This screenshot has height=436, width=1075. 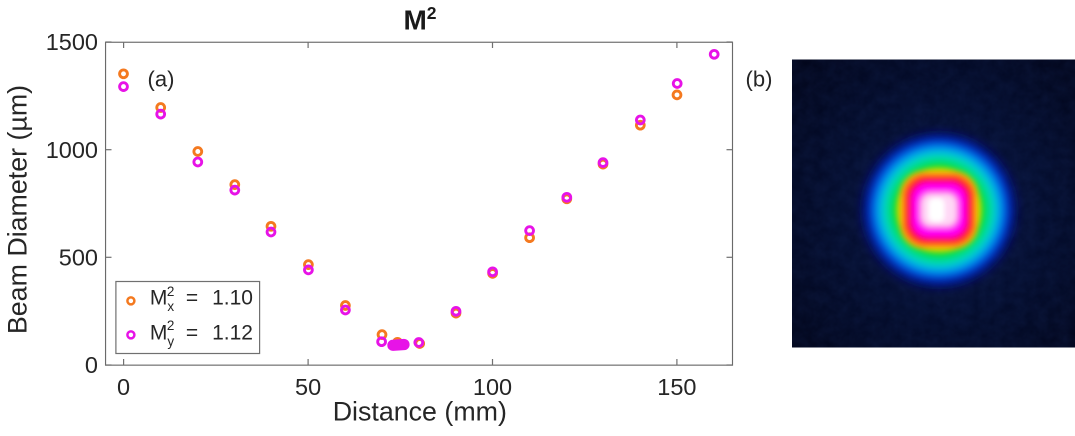 What do you see at coordinates (72, 42) in the screenshot?
I see `svg-text: 1500` at bounding box center [72, 42].